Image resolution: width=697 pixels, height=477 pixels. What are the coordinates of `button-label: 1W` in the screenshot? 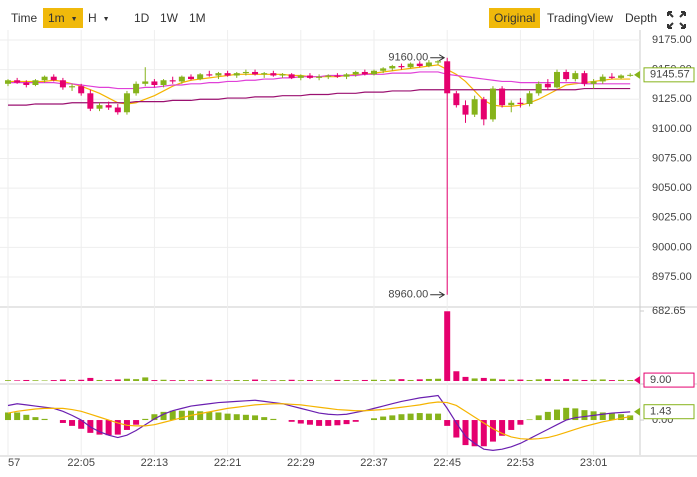 It's located at (169, 18).